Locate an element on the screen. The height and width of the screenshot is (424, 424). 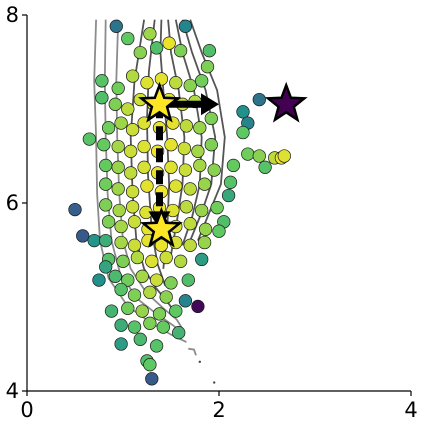
arrow-head is located at coordinates (210, 104).